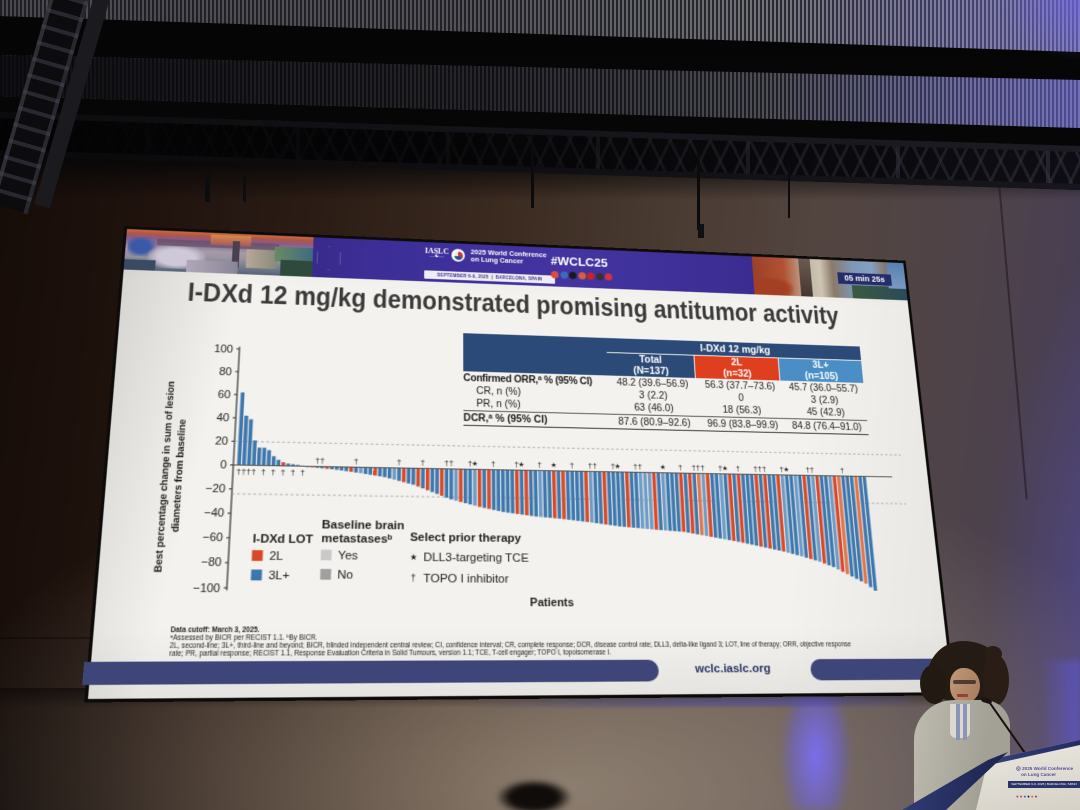  Describe the element at coordinates (224, 349) in the screenshot. I see `svg-text: 100` at that location.